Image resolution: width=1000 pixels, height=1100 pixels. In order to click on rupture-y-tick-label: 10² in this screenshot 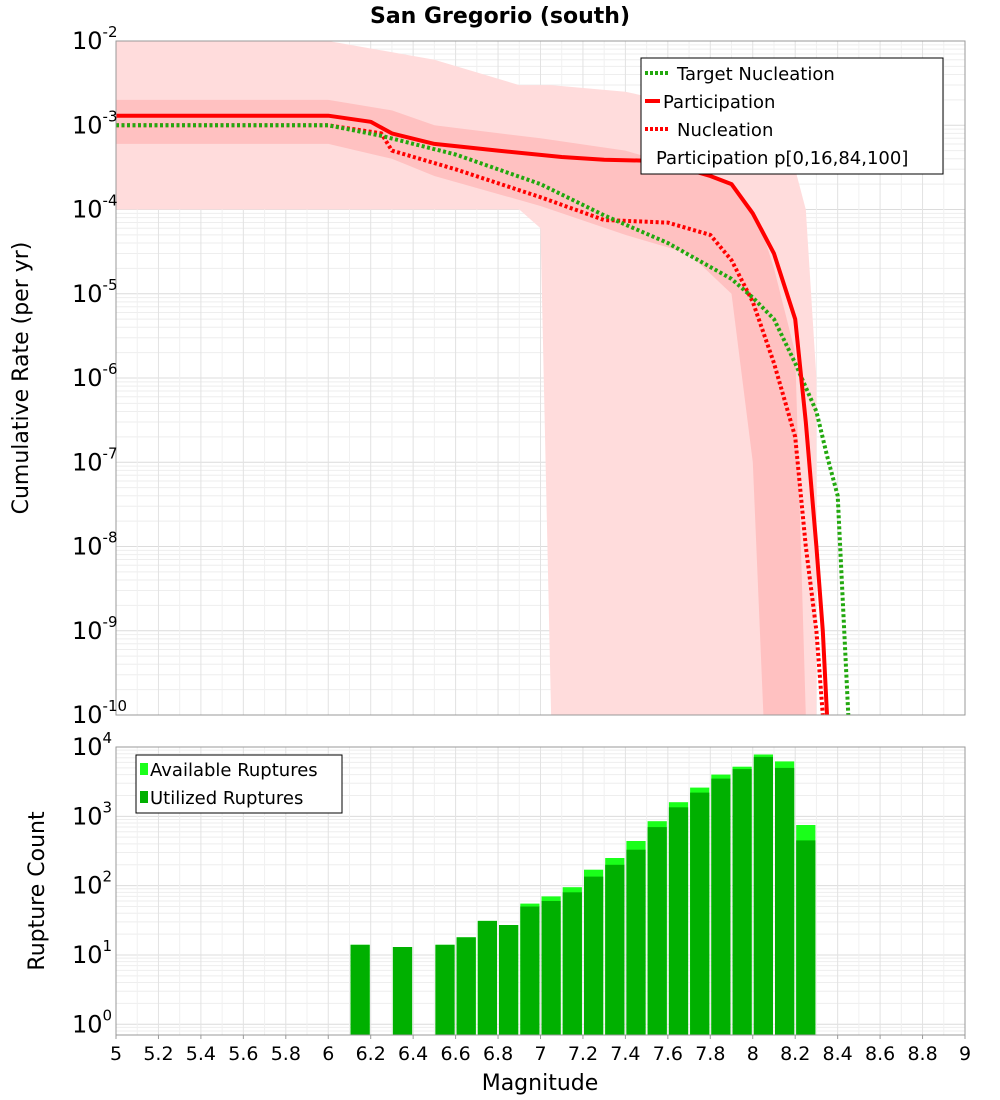, I will do `click(92, 884)`.